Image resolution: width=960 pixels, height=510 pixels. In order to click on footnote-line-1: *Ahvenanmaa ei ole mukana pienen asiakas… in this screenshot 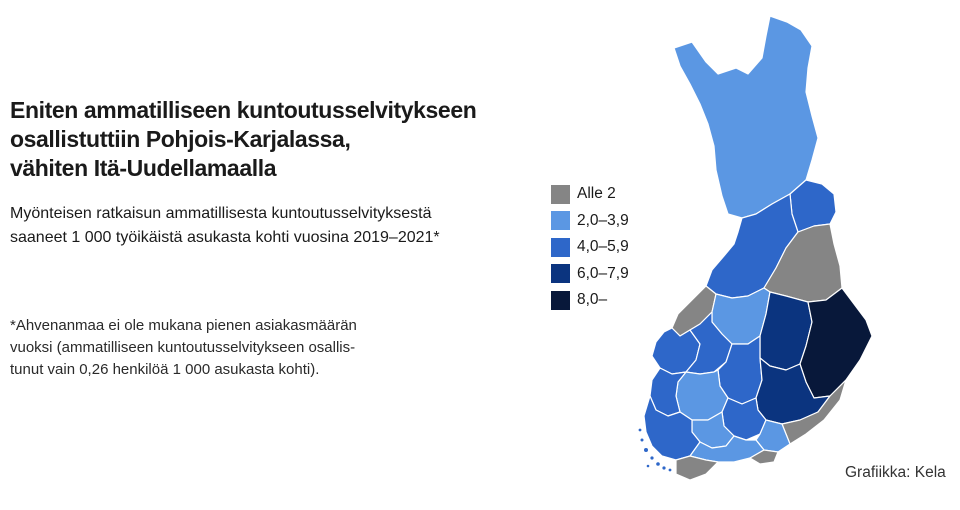, I will do `click(183, 325)`.